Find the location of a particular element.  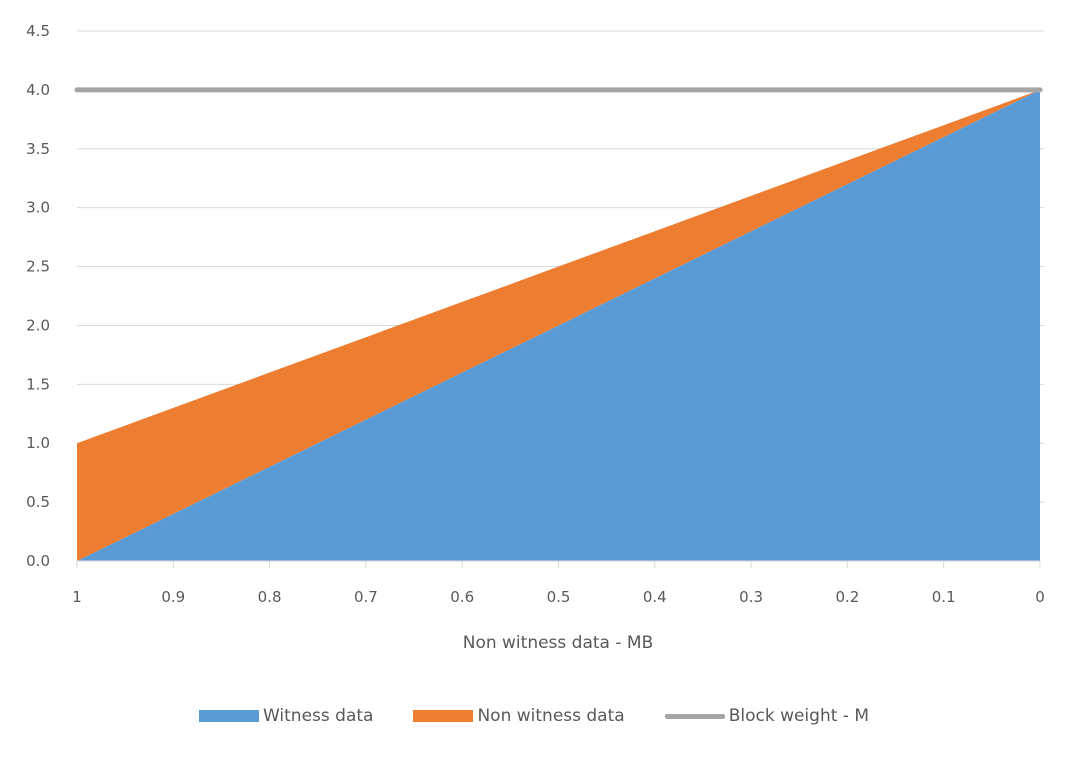

x-tick-label: 0.6 is located at coordinates (462, 597).